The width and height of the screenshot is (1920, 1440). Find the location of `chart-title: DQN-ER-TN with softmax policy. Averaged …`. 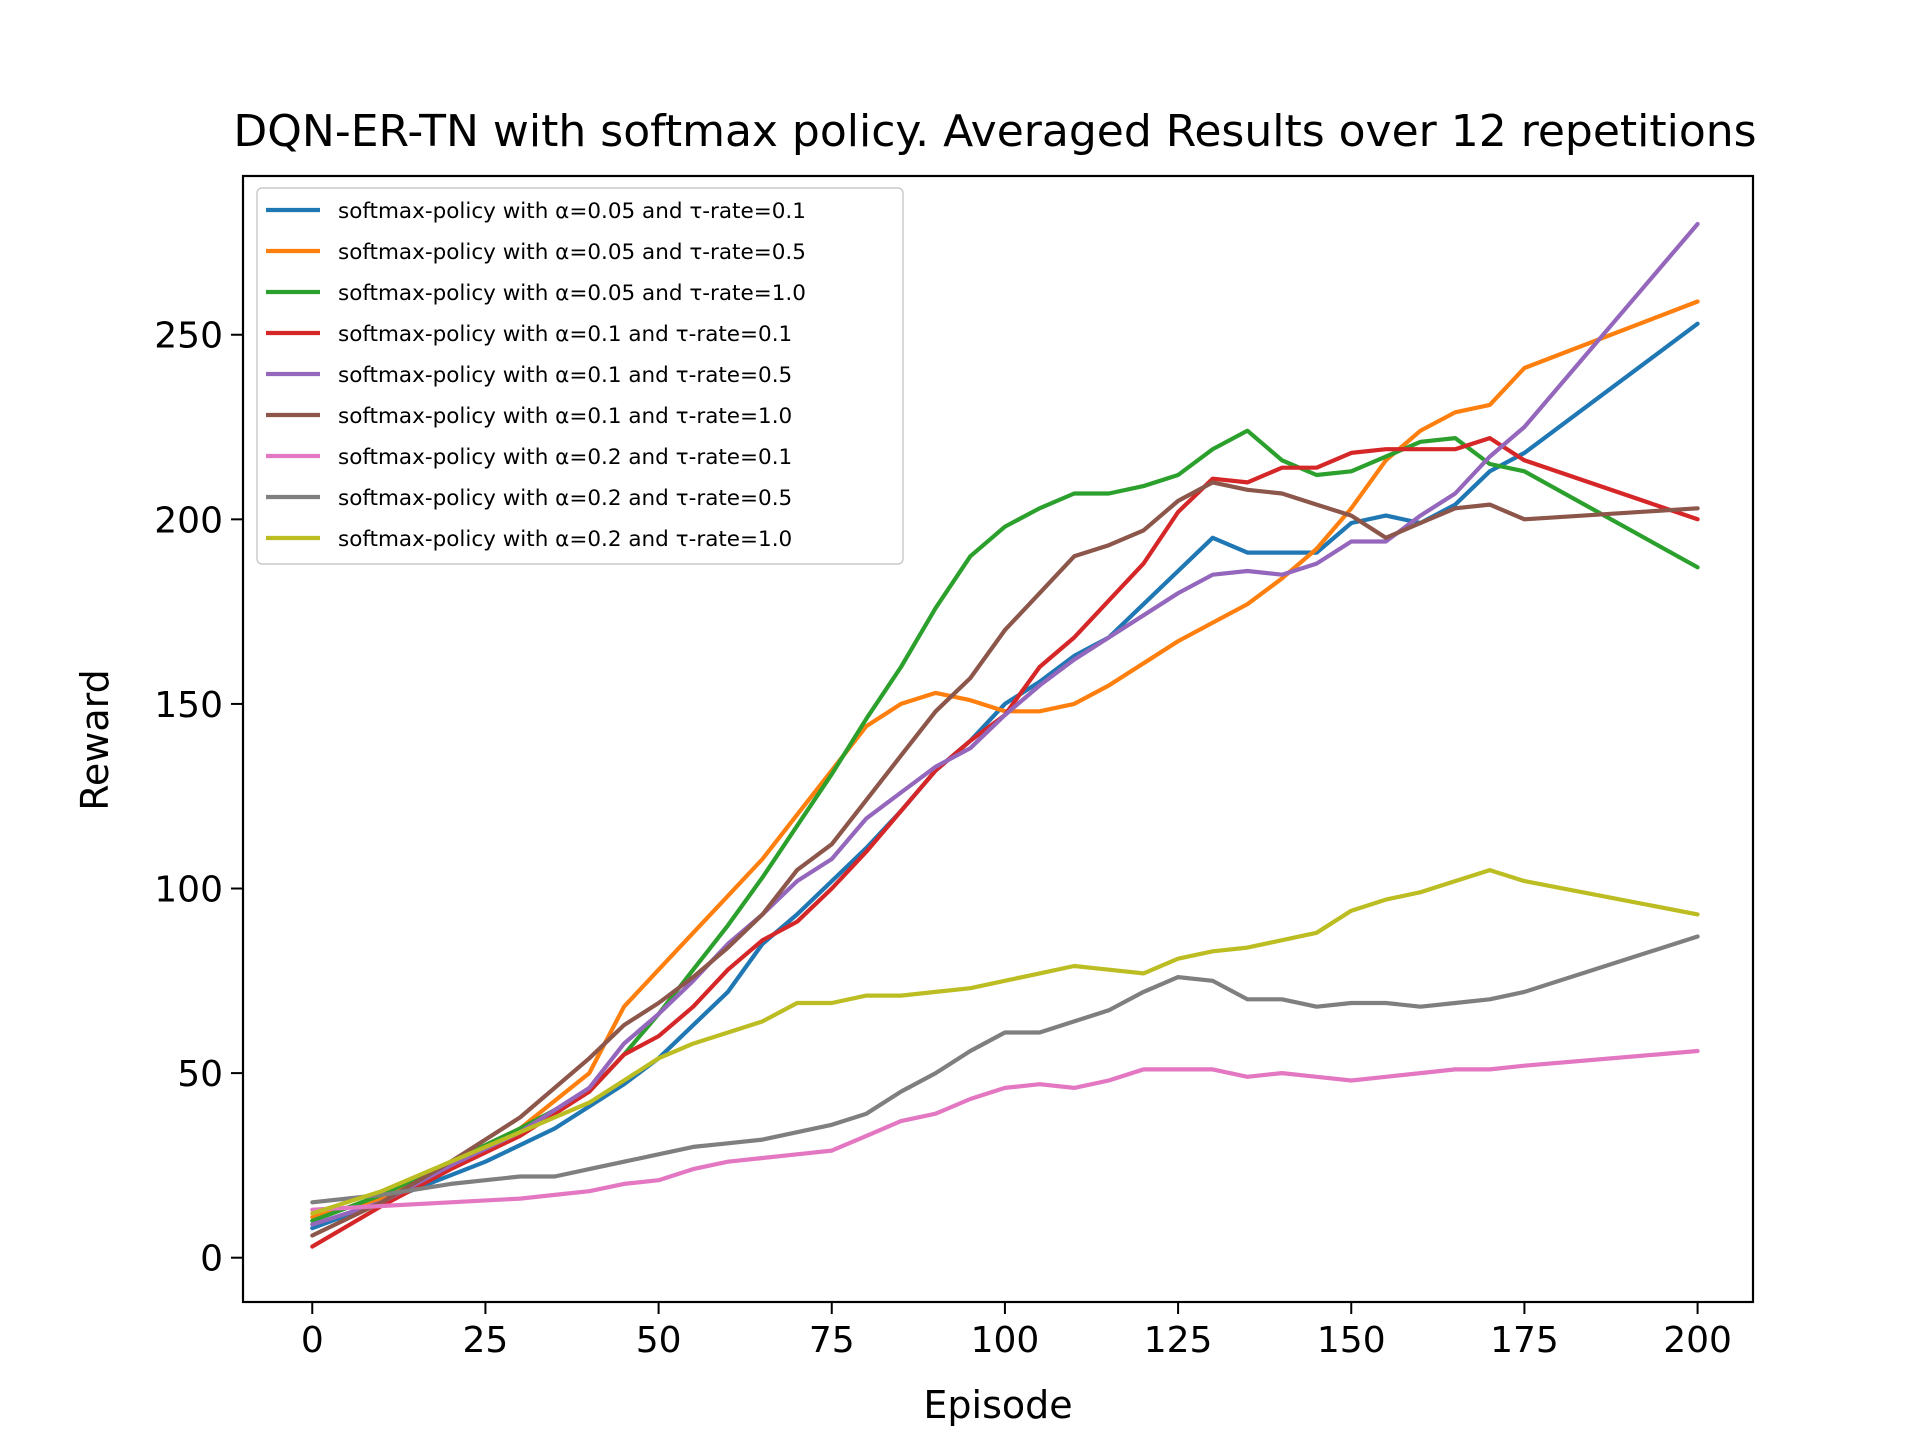

chart-title: DQN-ER-TN with softmax policy. Averaged … is located at coordinates (994, 131).